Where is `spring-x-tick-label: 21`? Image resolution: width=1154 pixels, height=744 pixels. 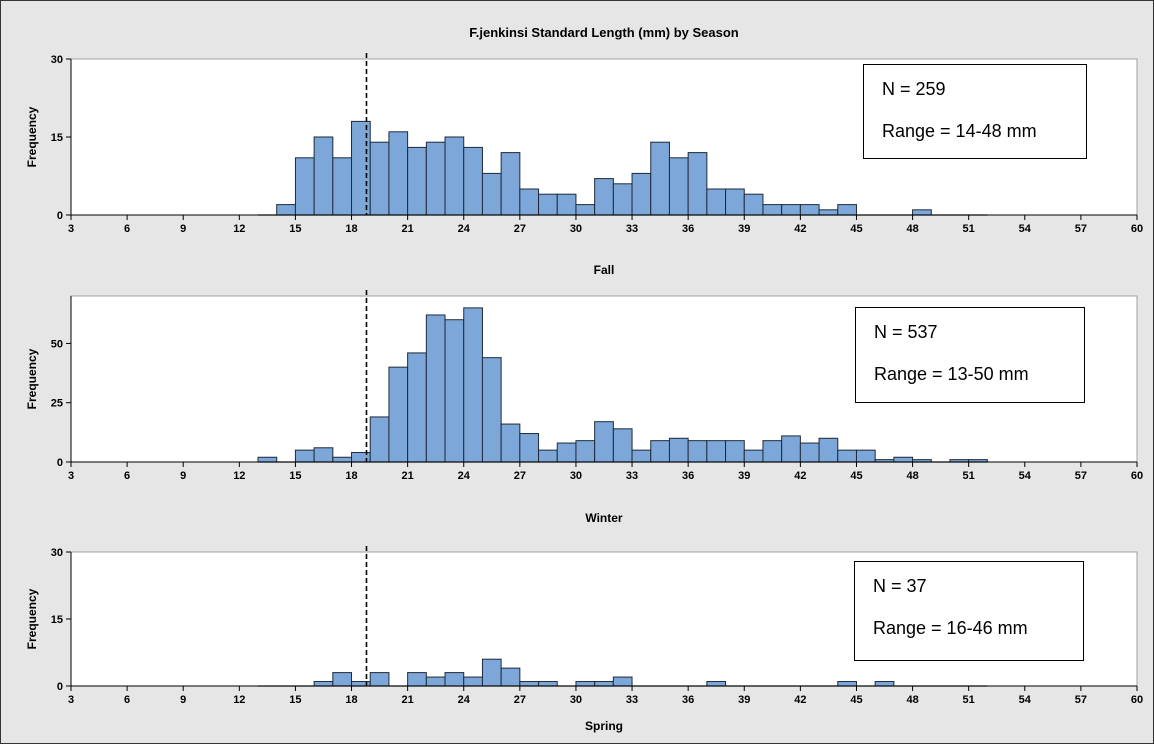 spring-x-tick-label: 21 is located at coordinates (408, 700).